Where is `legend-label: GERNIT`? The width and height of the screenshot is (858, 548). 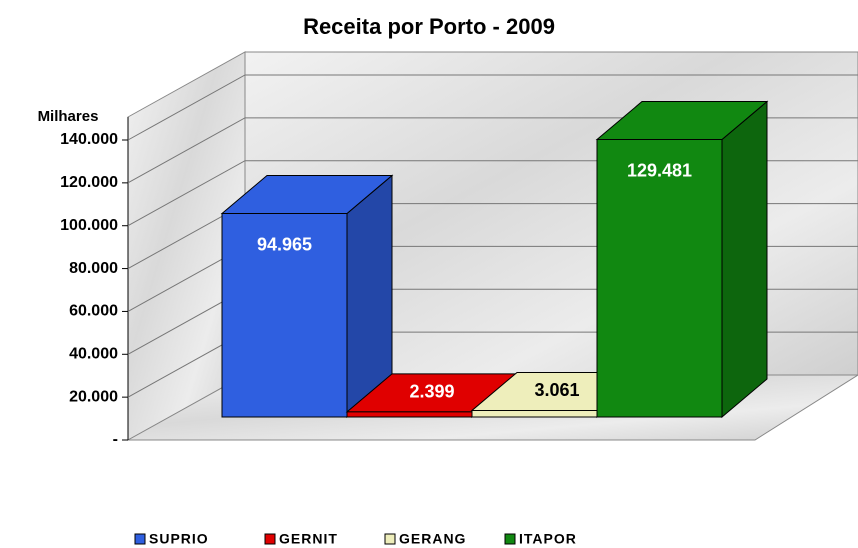
legend-label: GERNIT is located at coordinates (308, 539).